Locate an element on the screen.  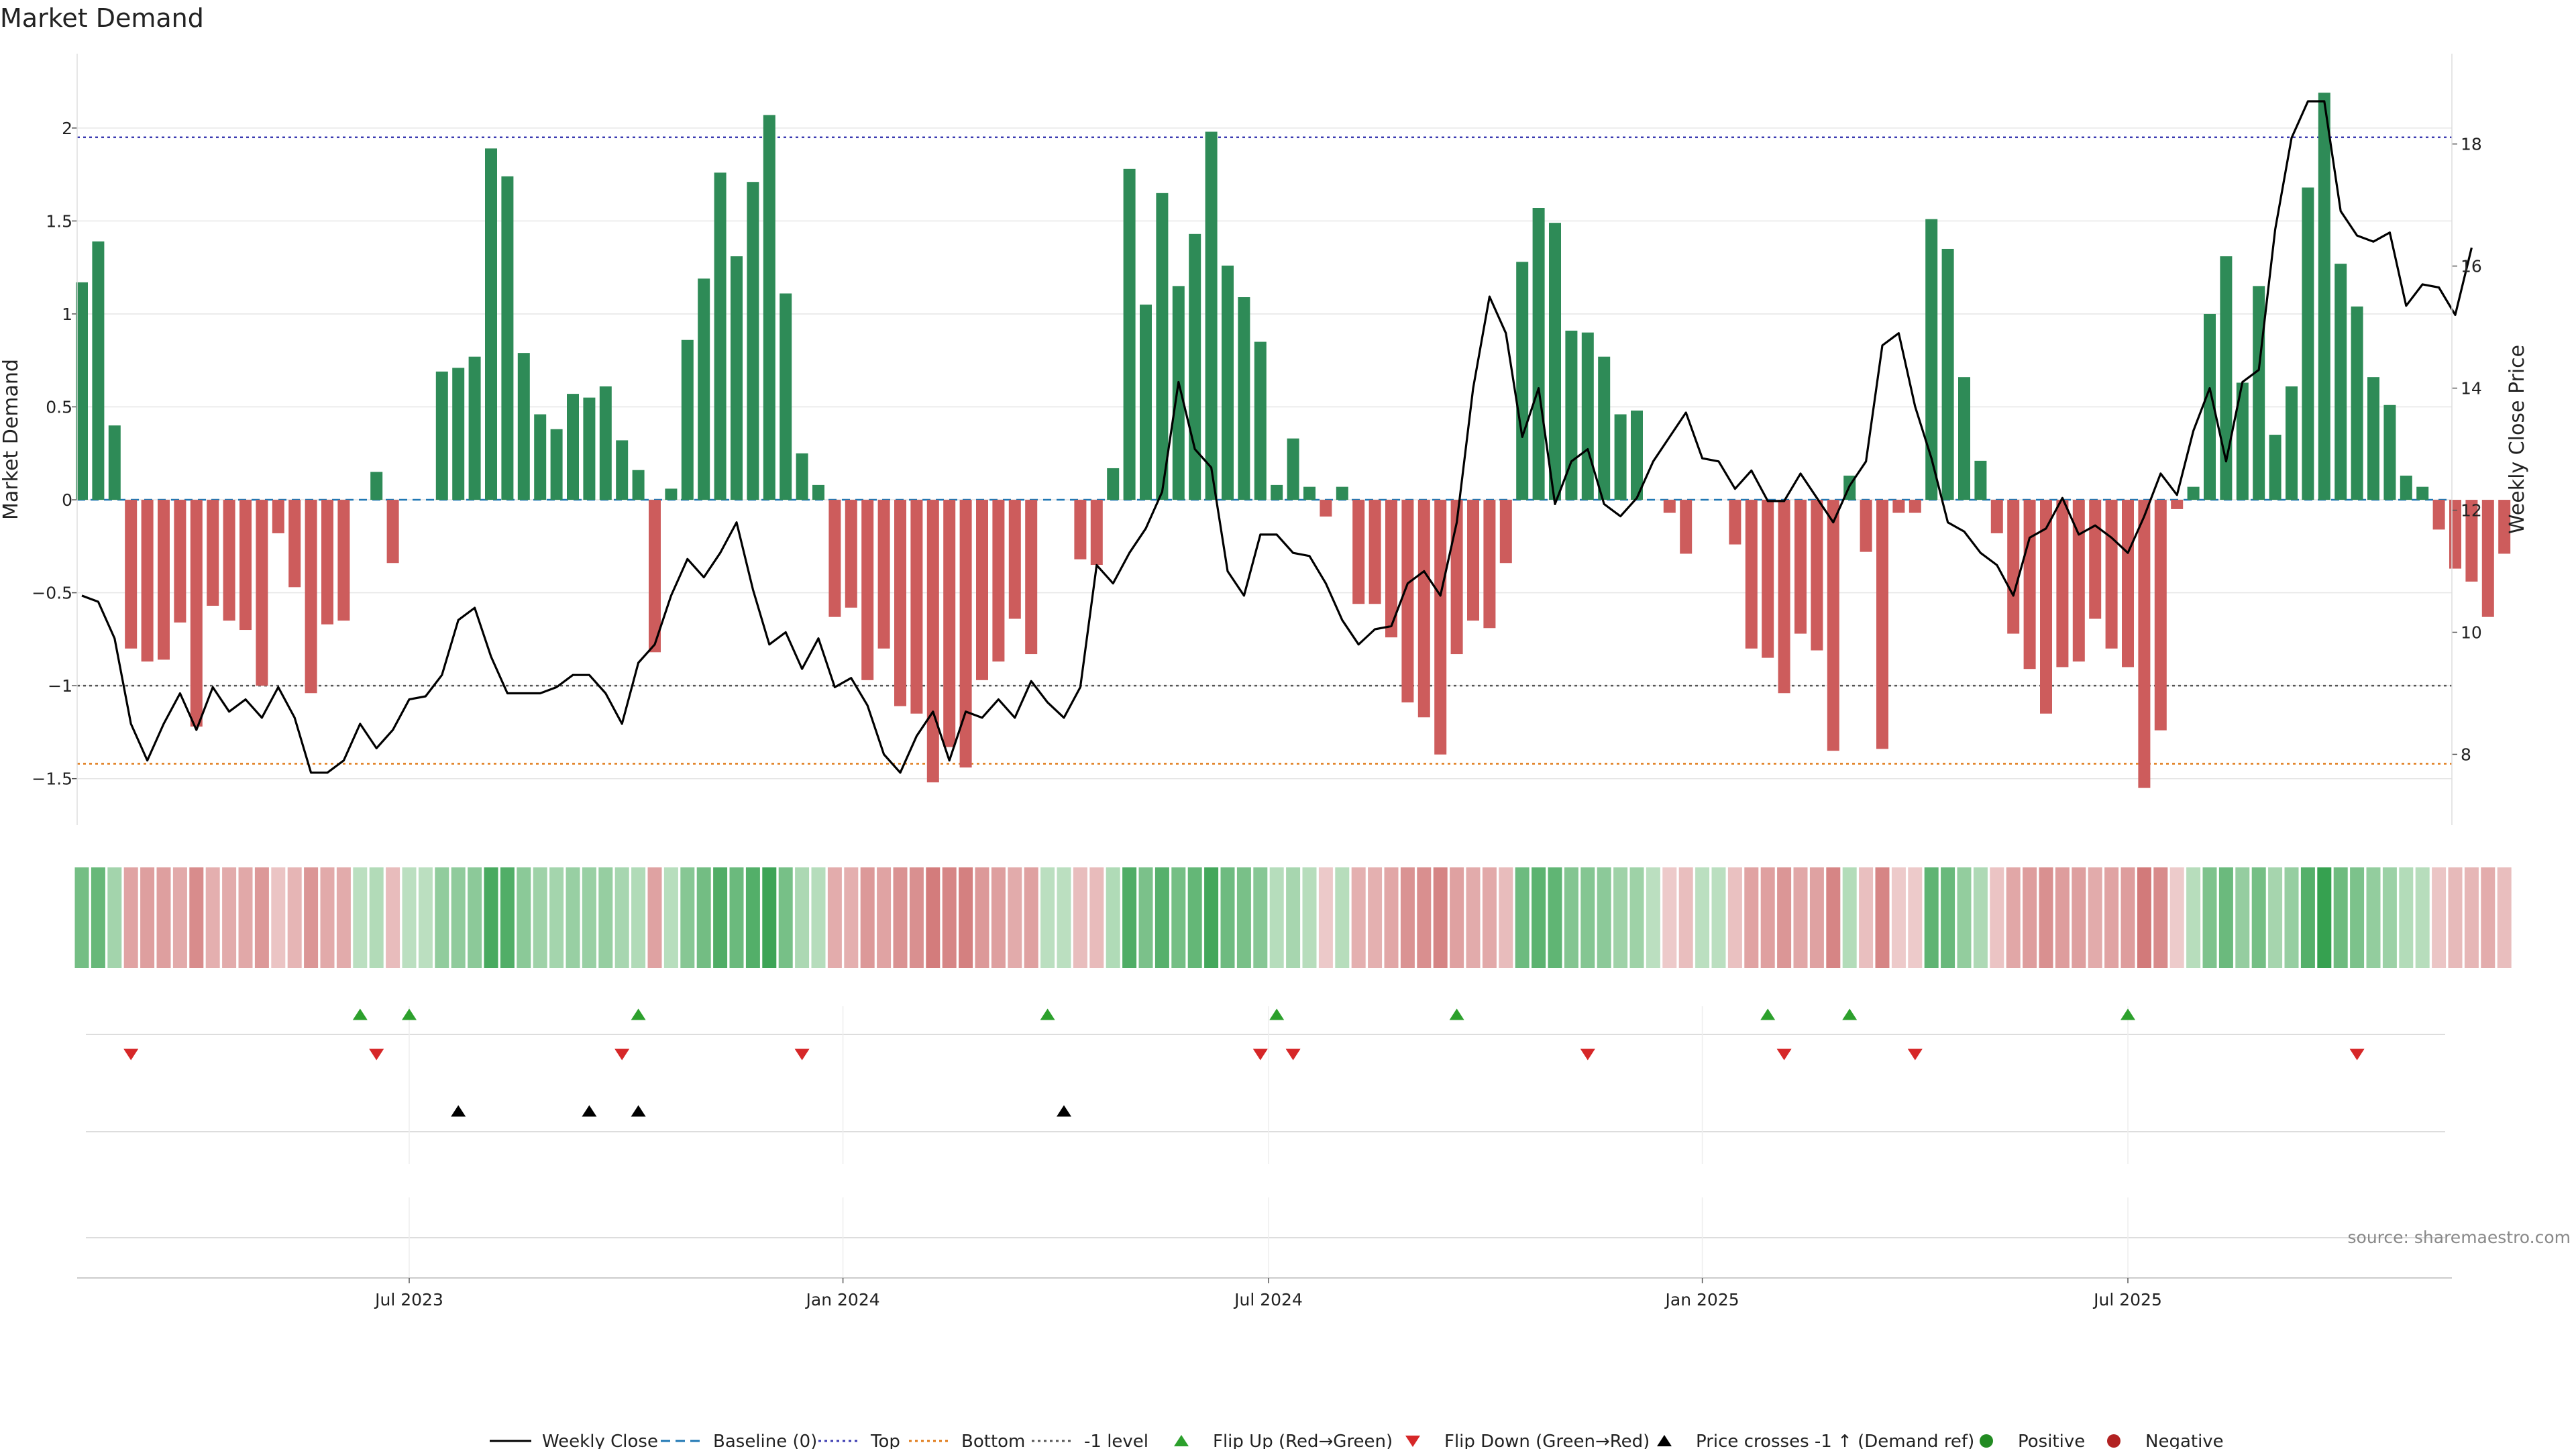
left-tick-label: −1.5 is located at coordinates (52, 779).